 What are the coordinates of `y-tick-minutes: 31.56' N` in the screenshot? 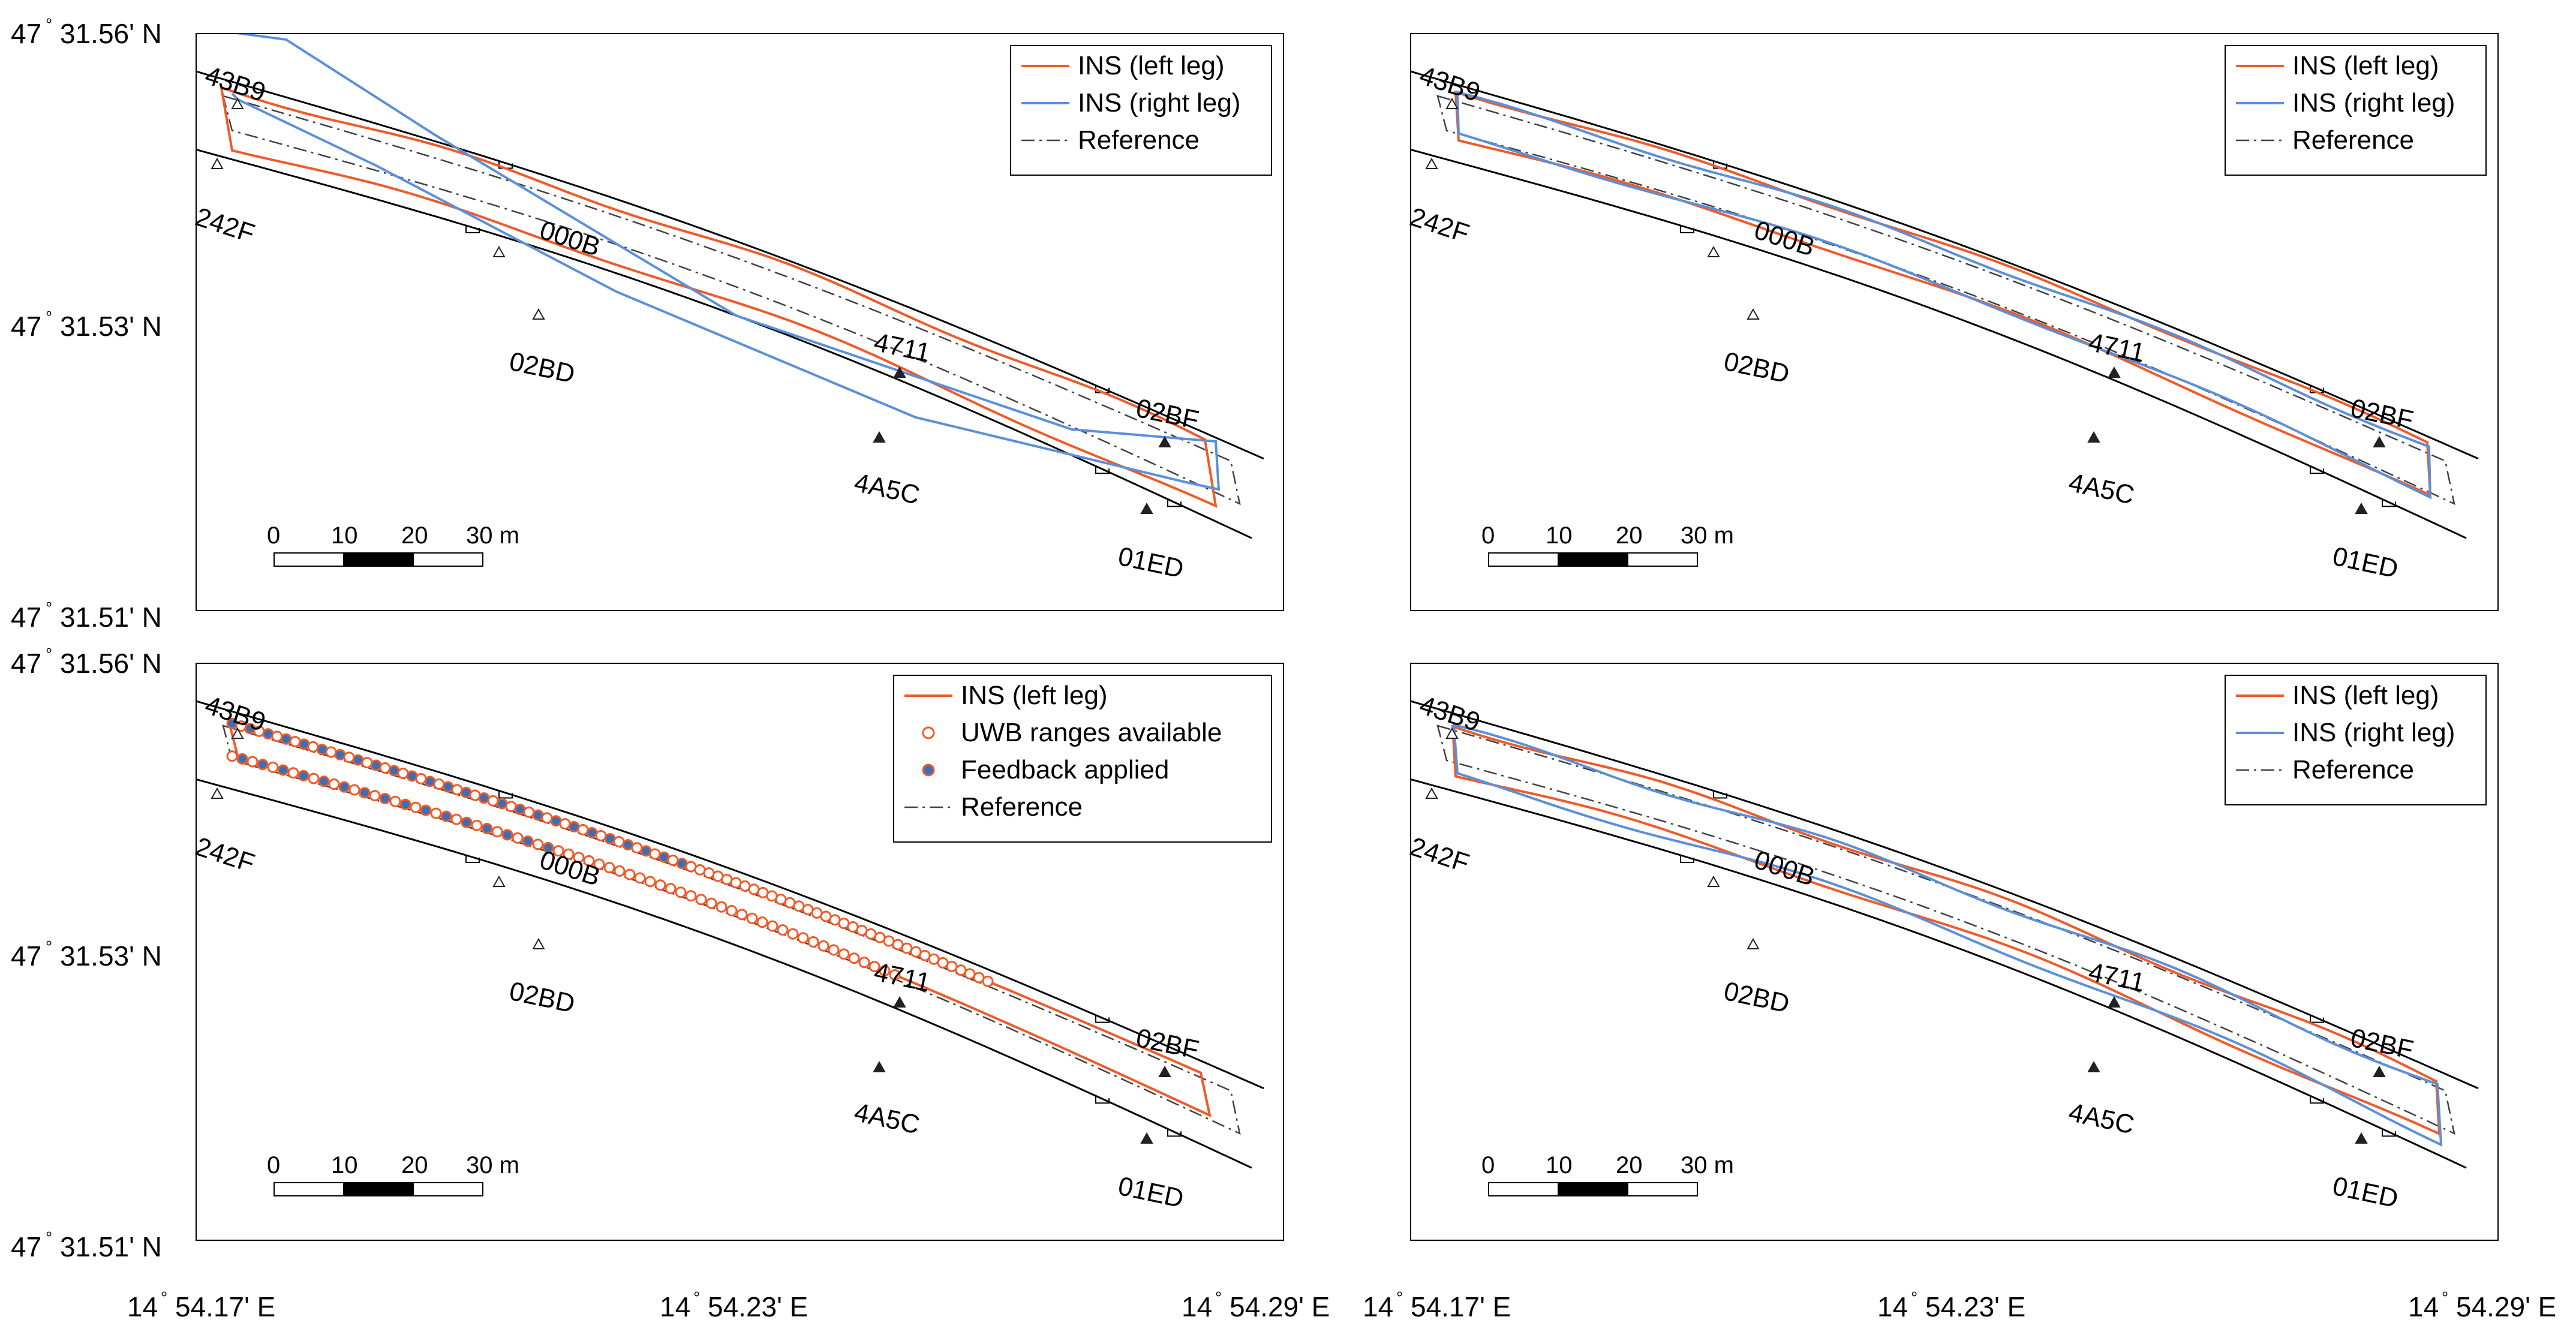 It's located at (111, 33).